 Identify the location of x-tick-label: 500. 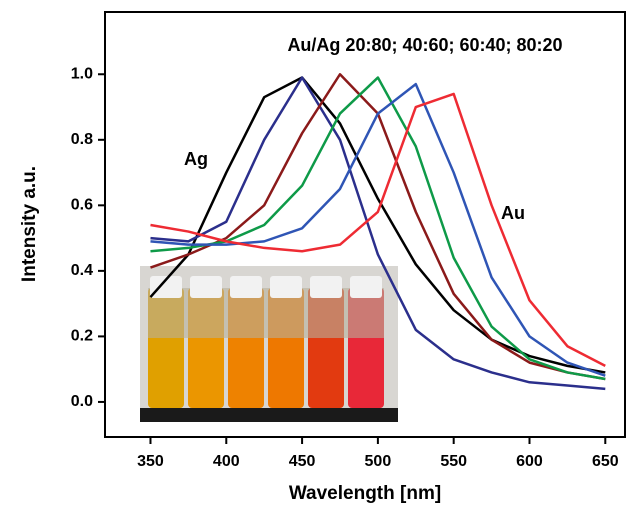
(378, 461).